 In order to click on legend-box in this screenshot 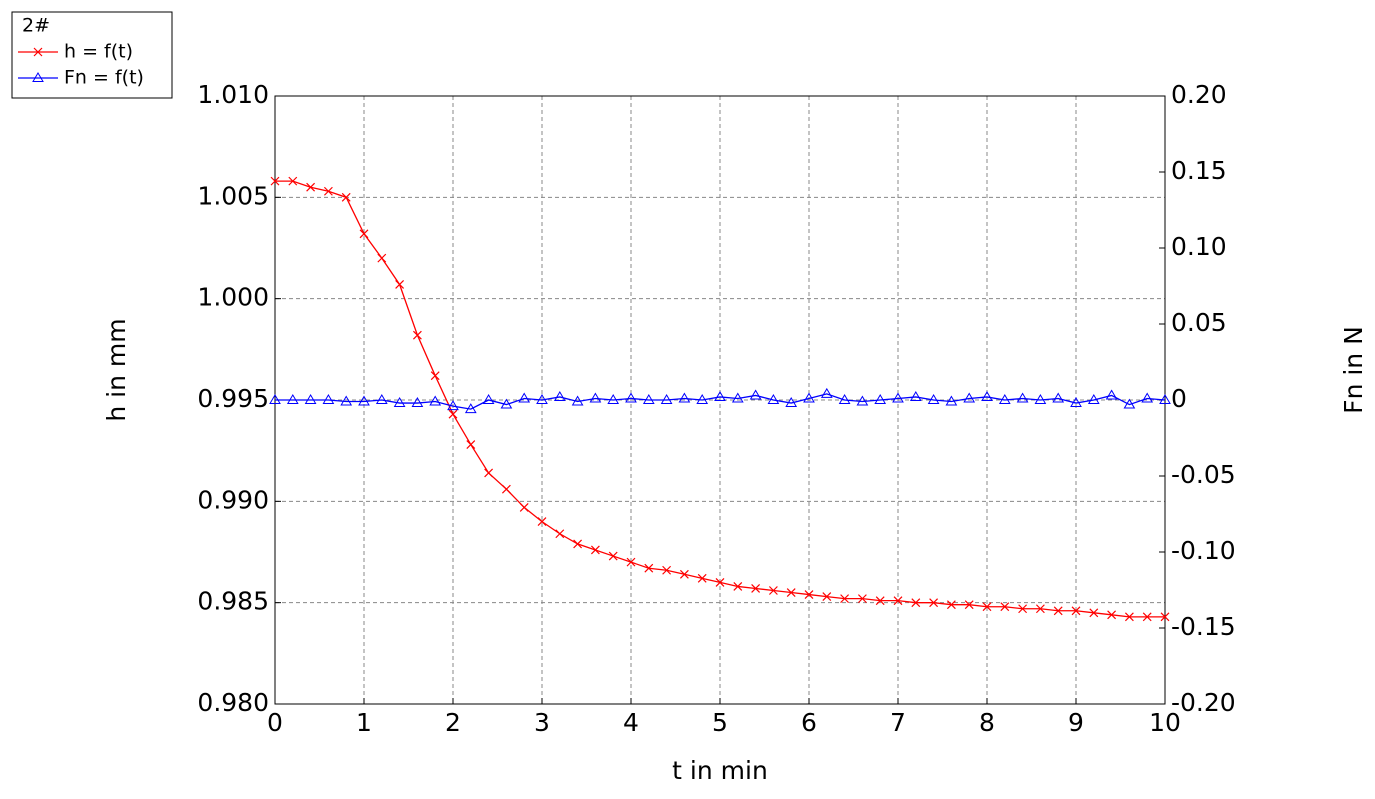, I will do `click(92, 55)`.